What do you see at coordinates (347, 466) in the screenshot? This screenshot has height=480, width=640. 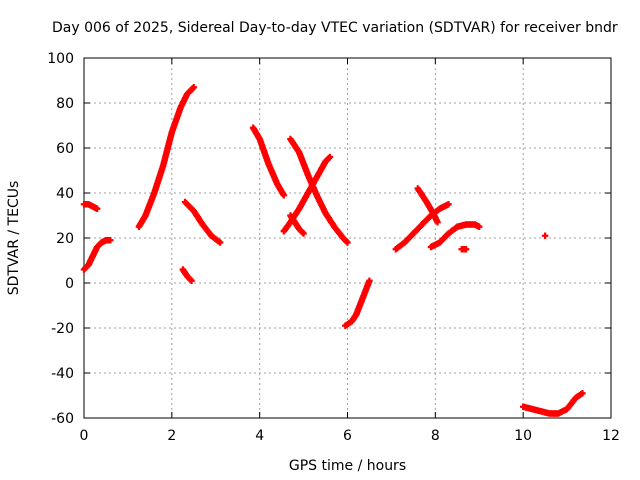 I see `x-axis-label: GPS time / hours` at bounding box center [347, 466].